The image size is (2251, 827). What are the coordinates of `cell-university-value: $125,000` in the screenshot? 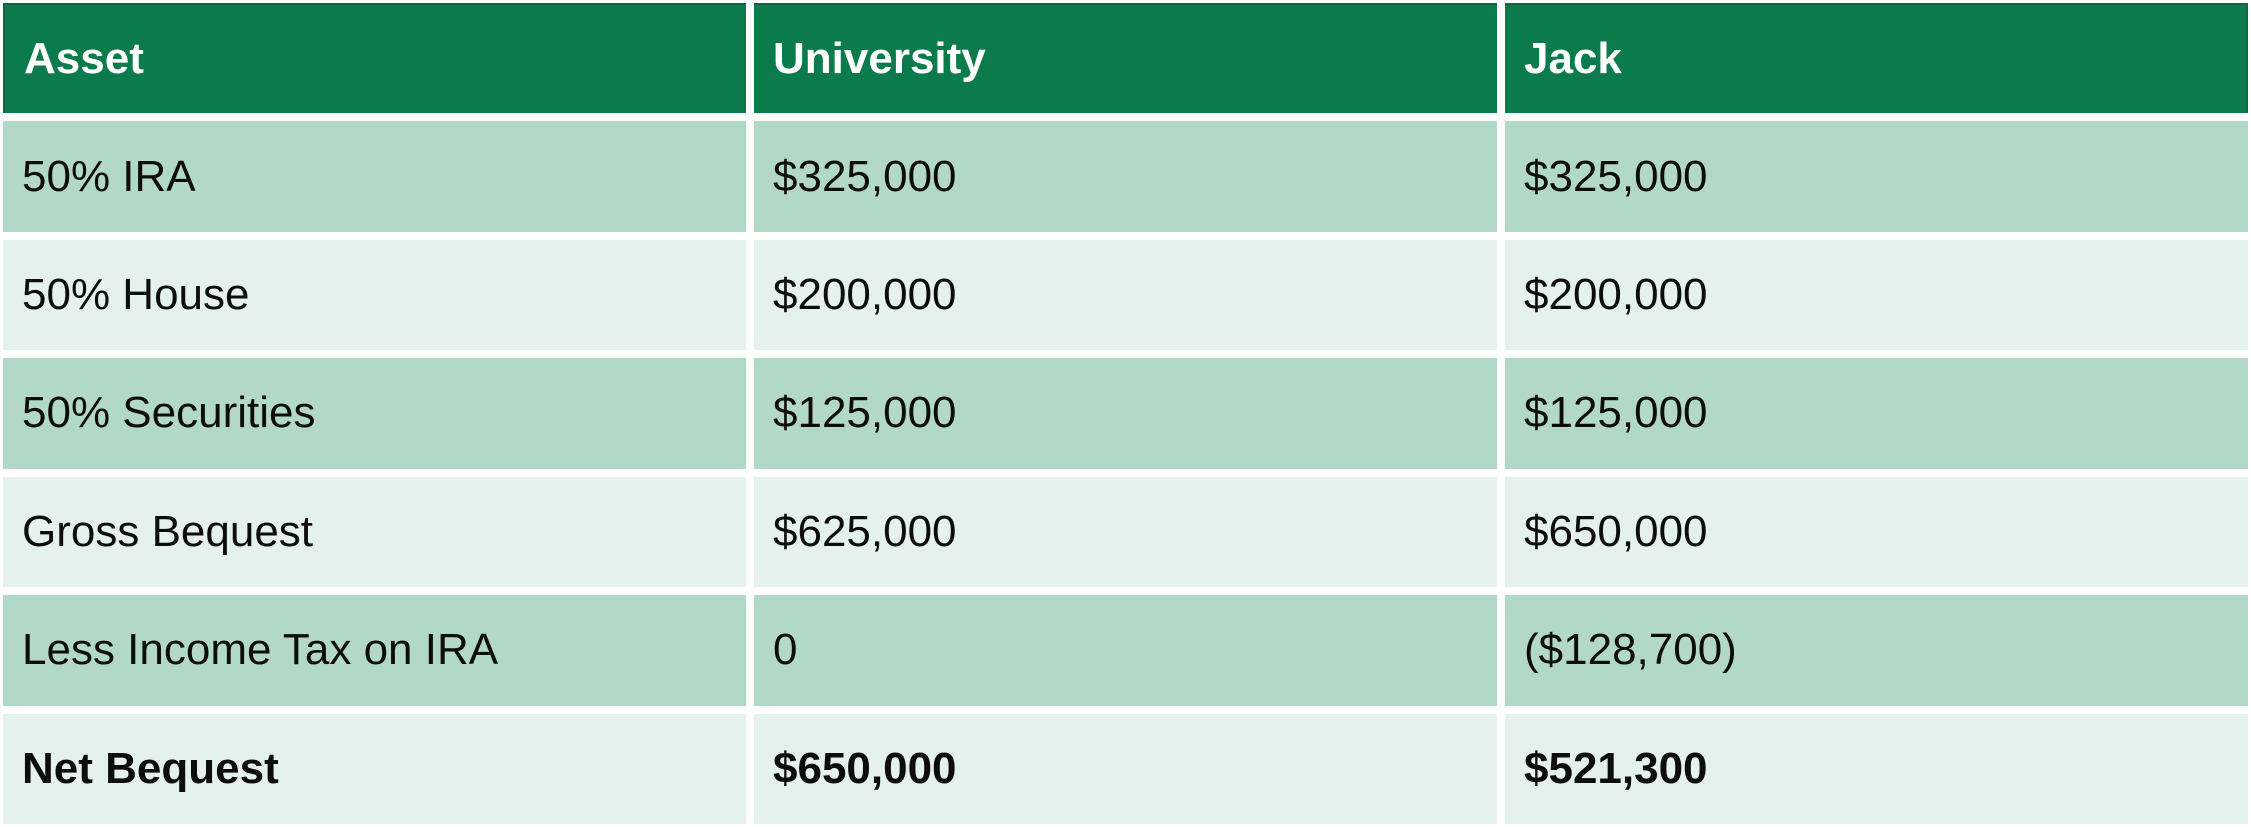 It's located at (1125, 413).